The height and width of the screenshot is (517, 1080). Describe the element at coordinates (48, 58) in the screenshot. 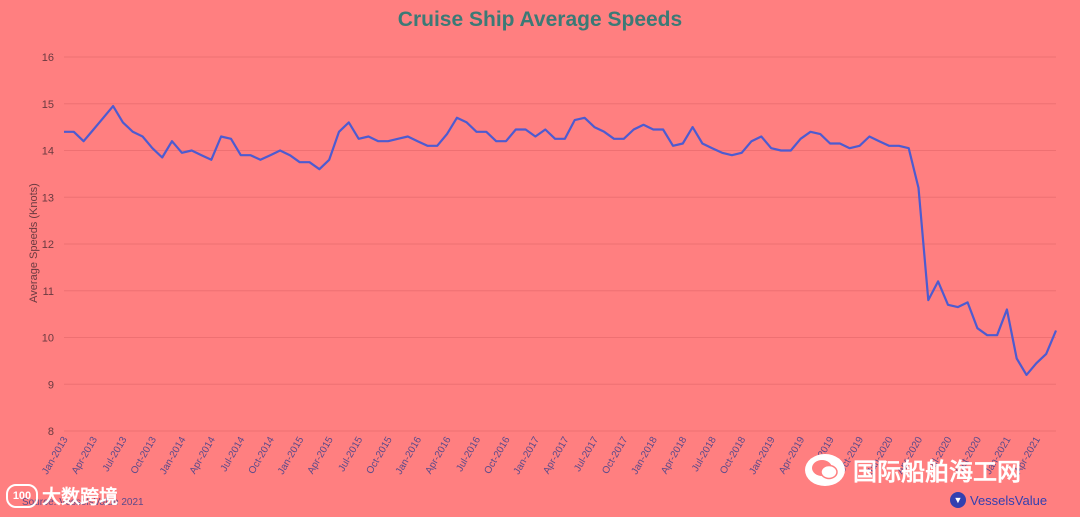

I see `y-tick-label: 16` at that location.